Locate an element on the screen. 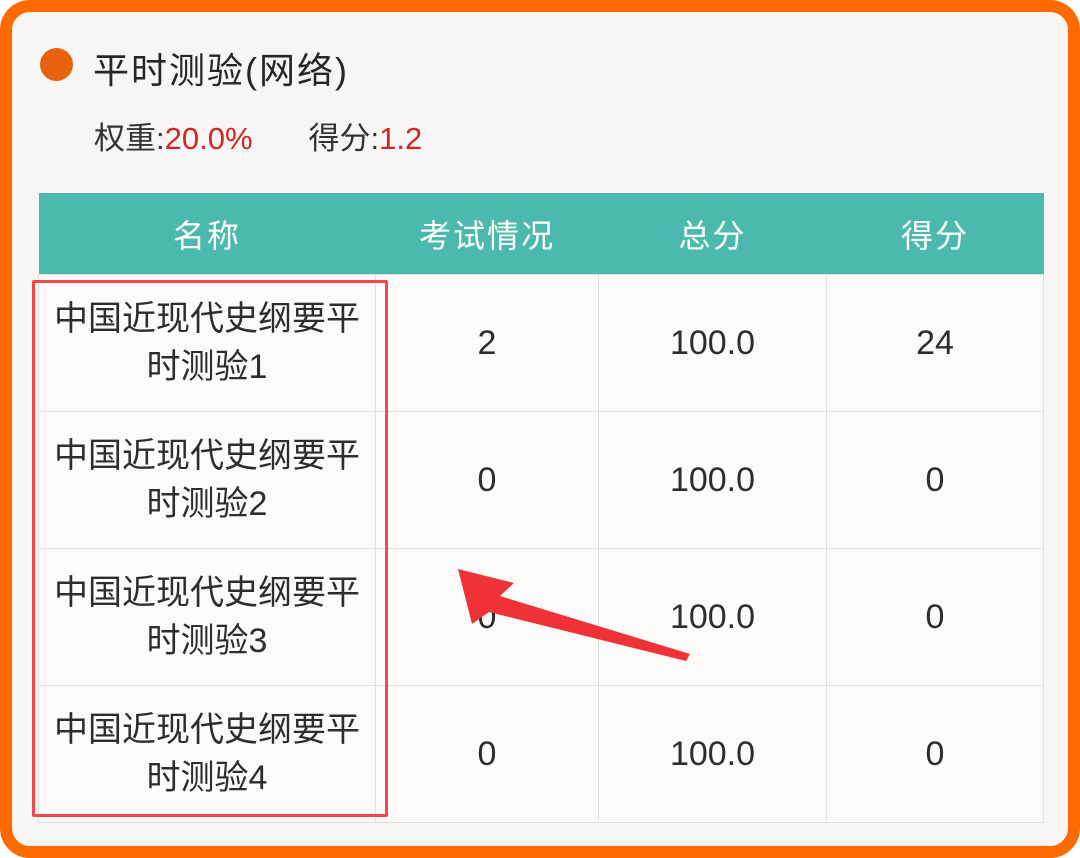 This screenshot has width=1080, height=858. section-meta: 权重:20.0% 得分:1.2 is located at coordinates (258, 135).